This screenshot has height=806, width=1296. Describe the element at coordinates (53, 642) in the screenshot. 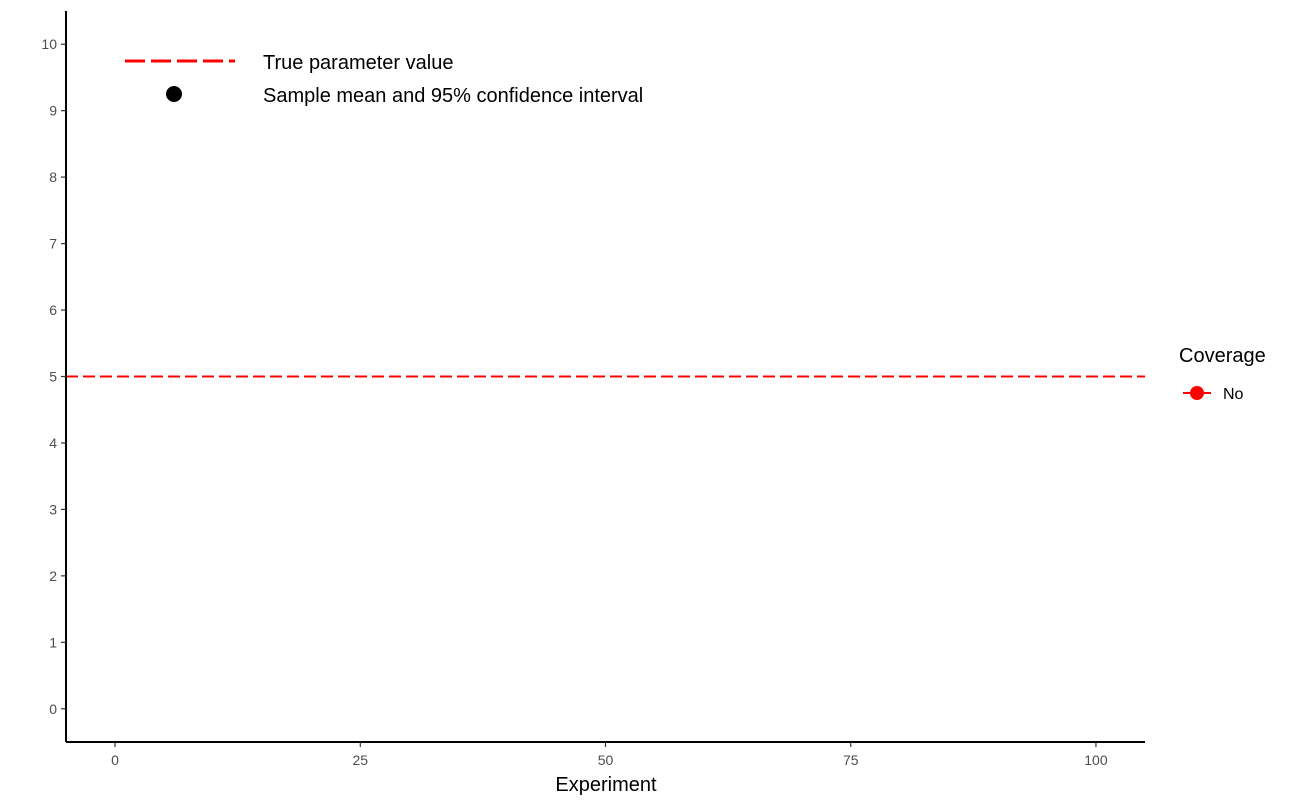

I see `y-tick-label: 1` at that location.